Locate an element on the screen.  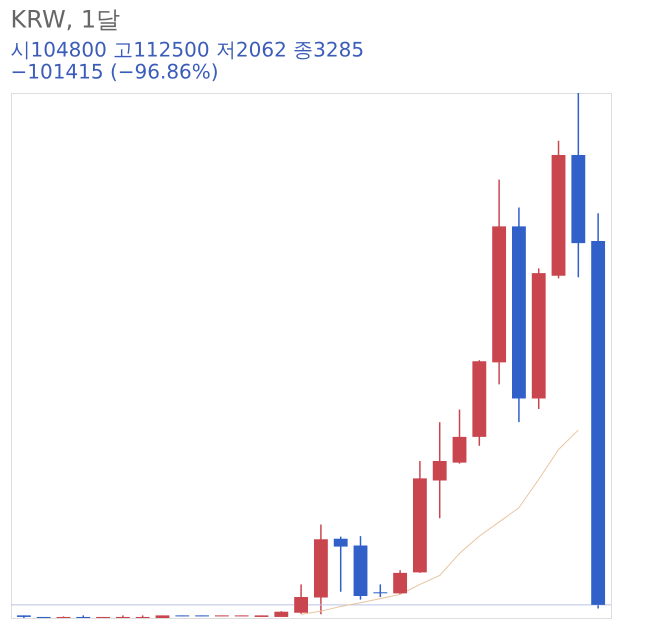
text: 시104800 고112500 저2062 종3285 is located at coordinates (187, 49).